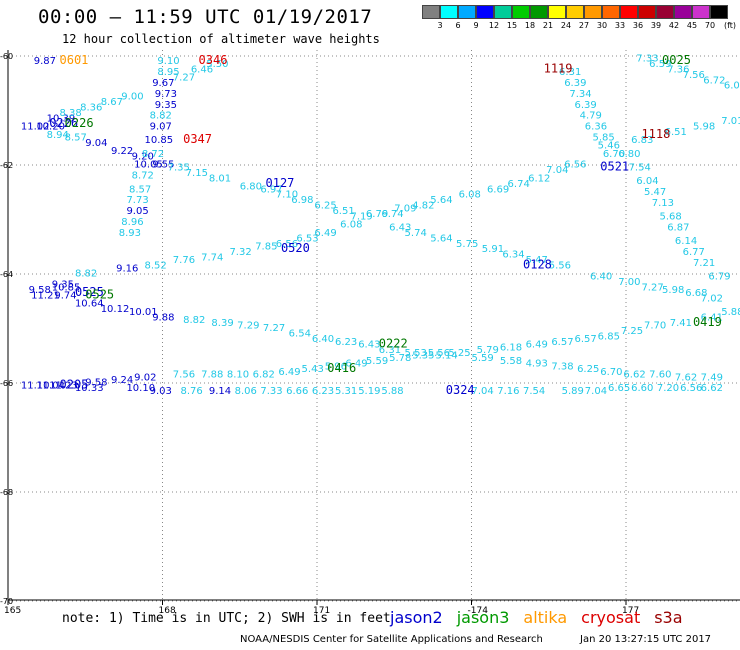 This screenshot has width=740, height=650. I want to click on swh-value: 5.14, so click(446, 355).